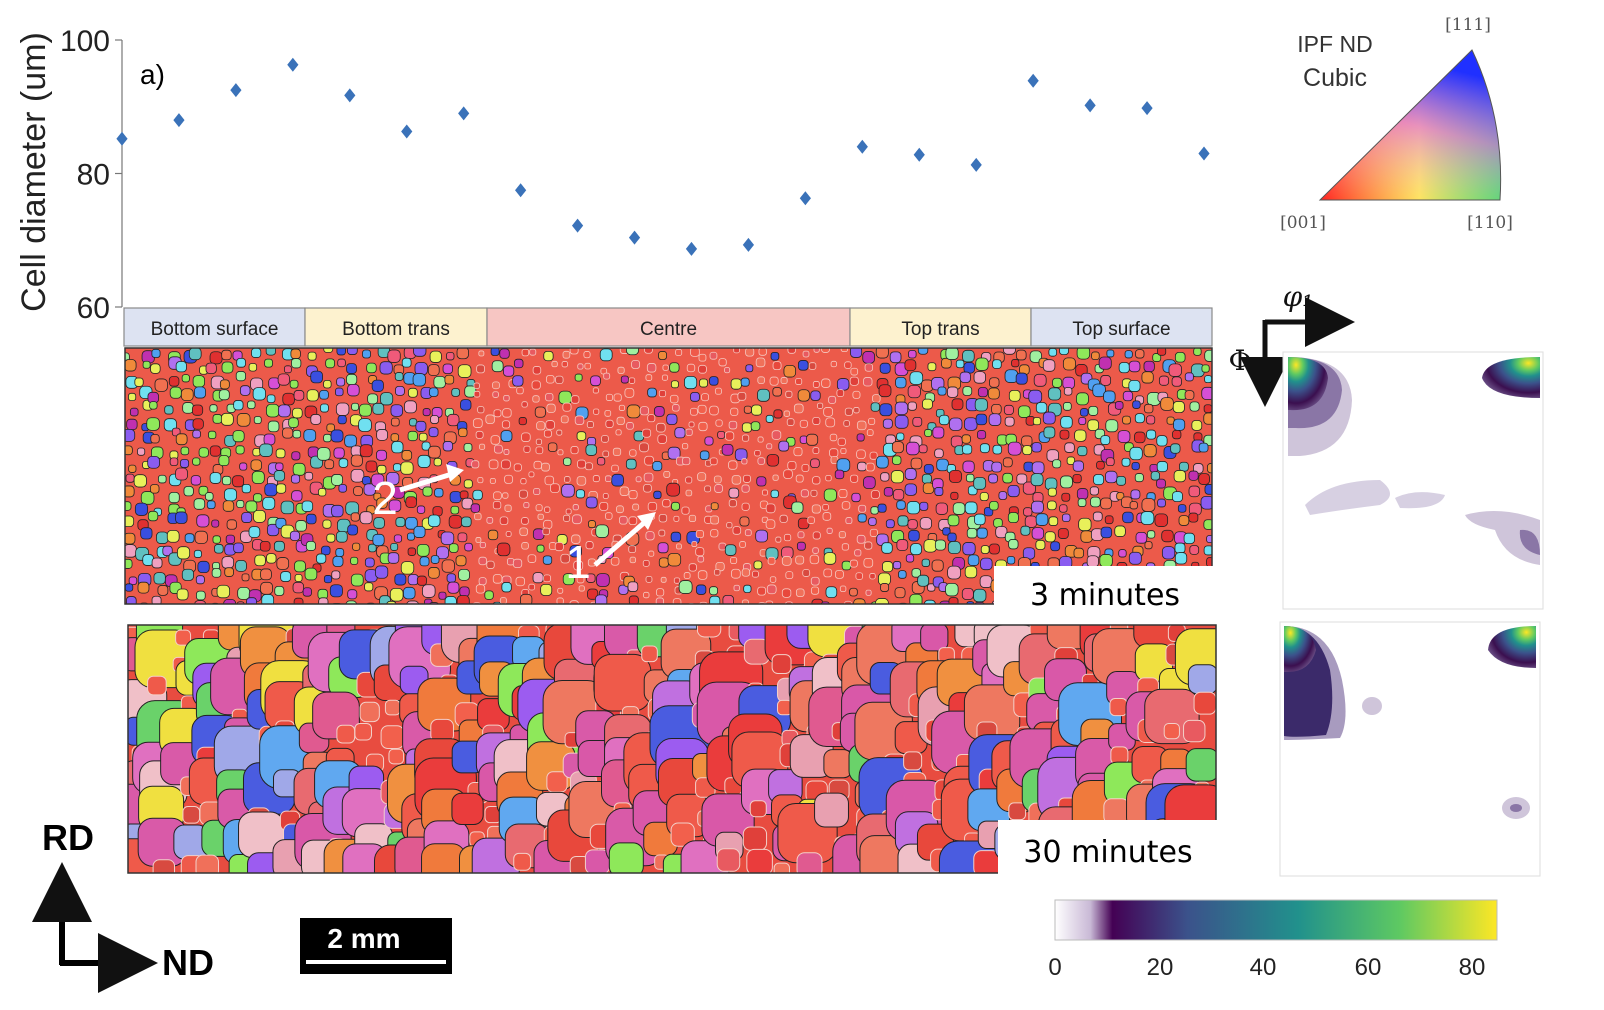 This screenshot has height=1010, width=1604. Describe the element at coordinates (805, 198) in the screenshot. I see `data-point` at that location.